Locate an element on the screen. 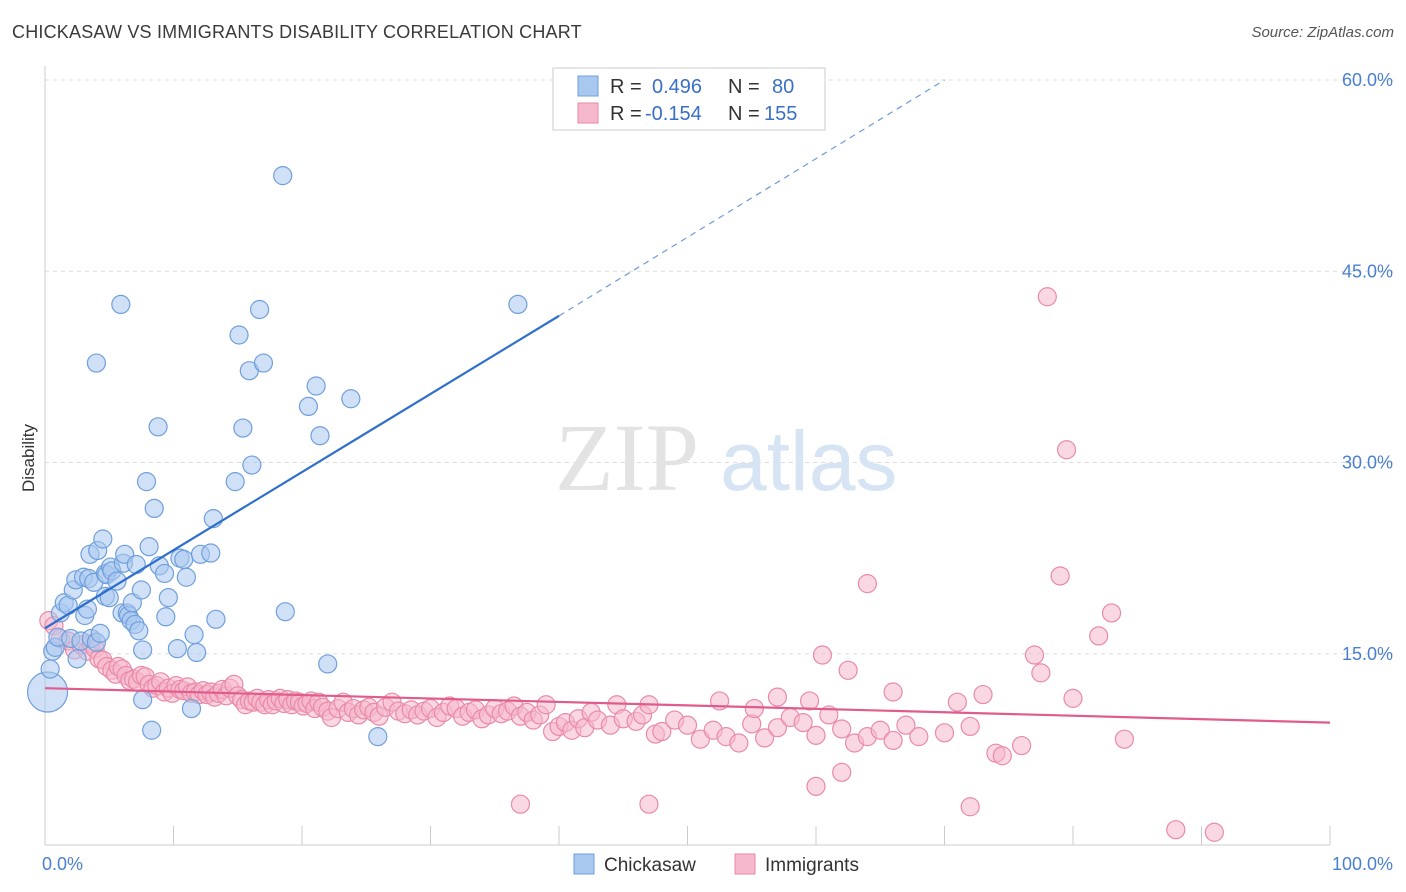 The width and height of the screenshot is (1406, 892). y-tick-label-2: 45.0% is located at coordinates (1367, 271).